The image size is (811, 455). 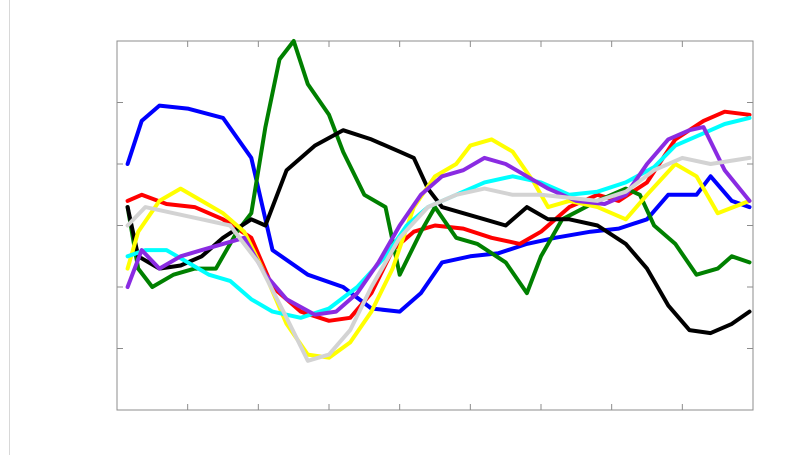 What do you see at coordinates (9, 227) in the screenshot?
I see `left-border-line` at bounding box center [9, 227].